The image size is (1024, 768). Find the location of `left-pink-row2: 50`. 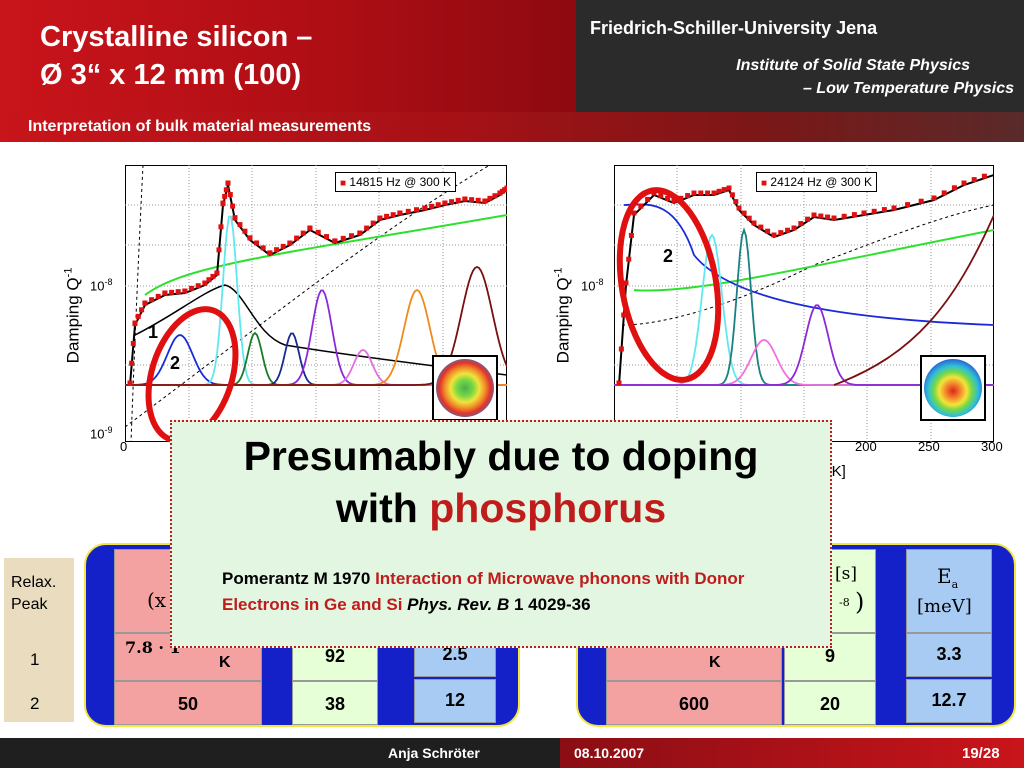

left-pink-row2: 50 is located at coordinates (188, 703).